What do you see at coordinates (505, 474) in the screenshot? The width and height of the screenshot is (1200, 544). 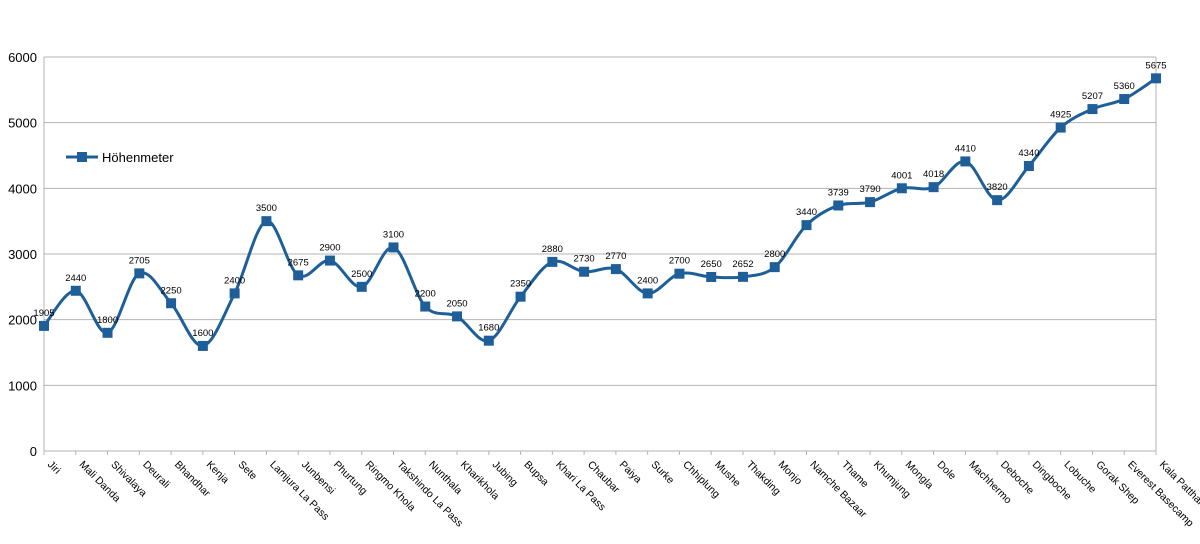 I see `x-tick-label: Jubing` at bounding box center [505, 474].